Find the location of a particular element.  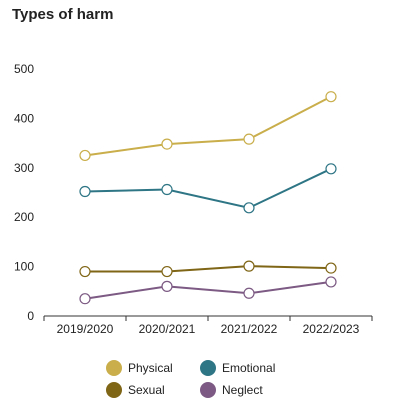

y-tick-label: 400 is located at coordinates (24, 118).